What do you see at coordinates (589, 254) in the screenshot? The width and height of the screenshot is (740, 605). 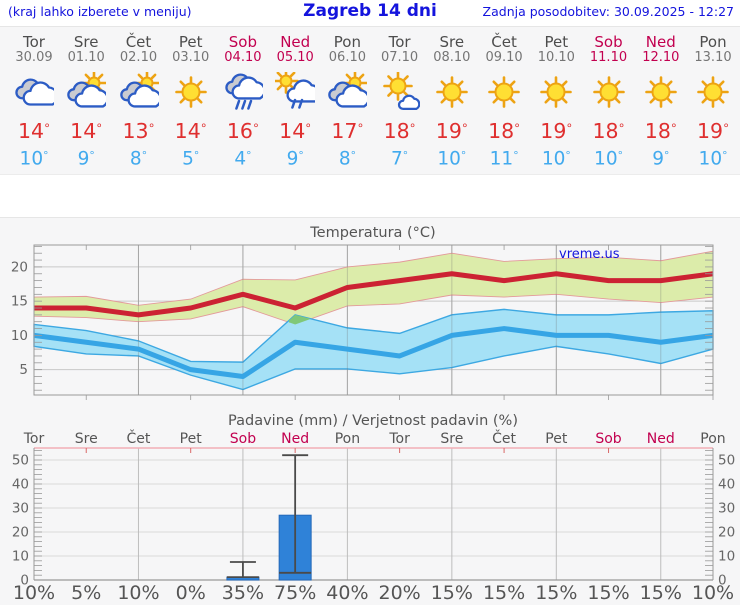 I see `vreme-us-link: vreme.us` at bounding box center [589, 254].